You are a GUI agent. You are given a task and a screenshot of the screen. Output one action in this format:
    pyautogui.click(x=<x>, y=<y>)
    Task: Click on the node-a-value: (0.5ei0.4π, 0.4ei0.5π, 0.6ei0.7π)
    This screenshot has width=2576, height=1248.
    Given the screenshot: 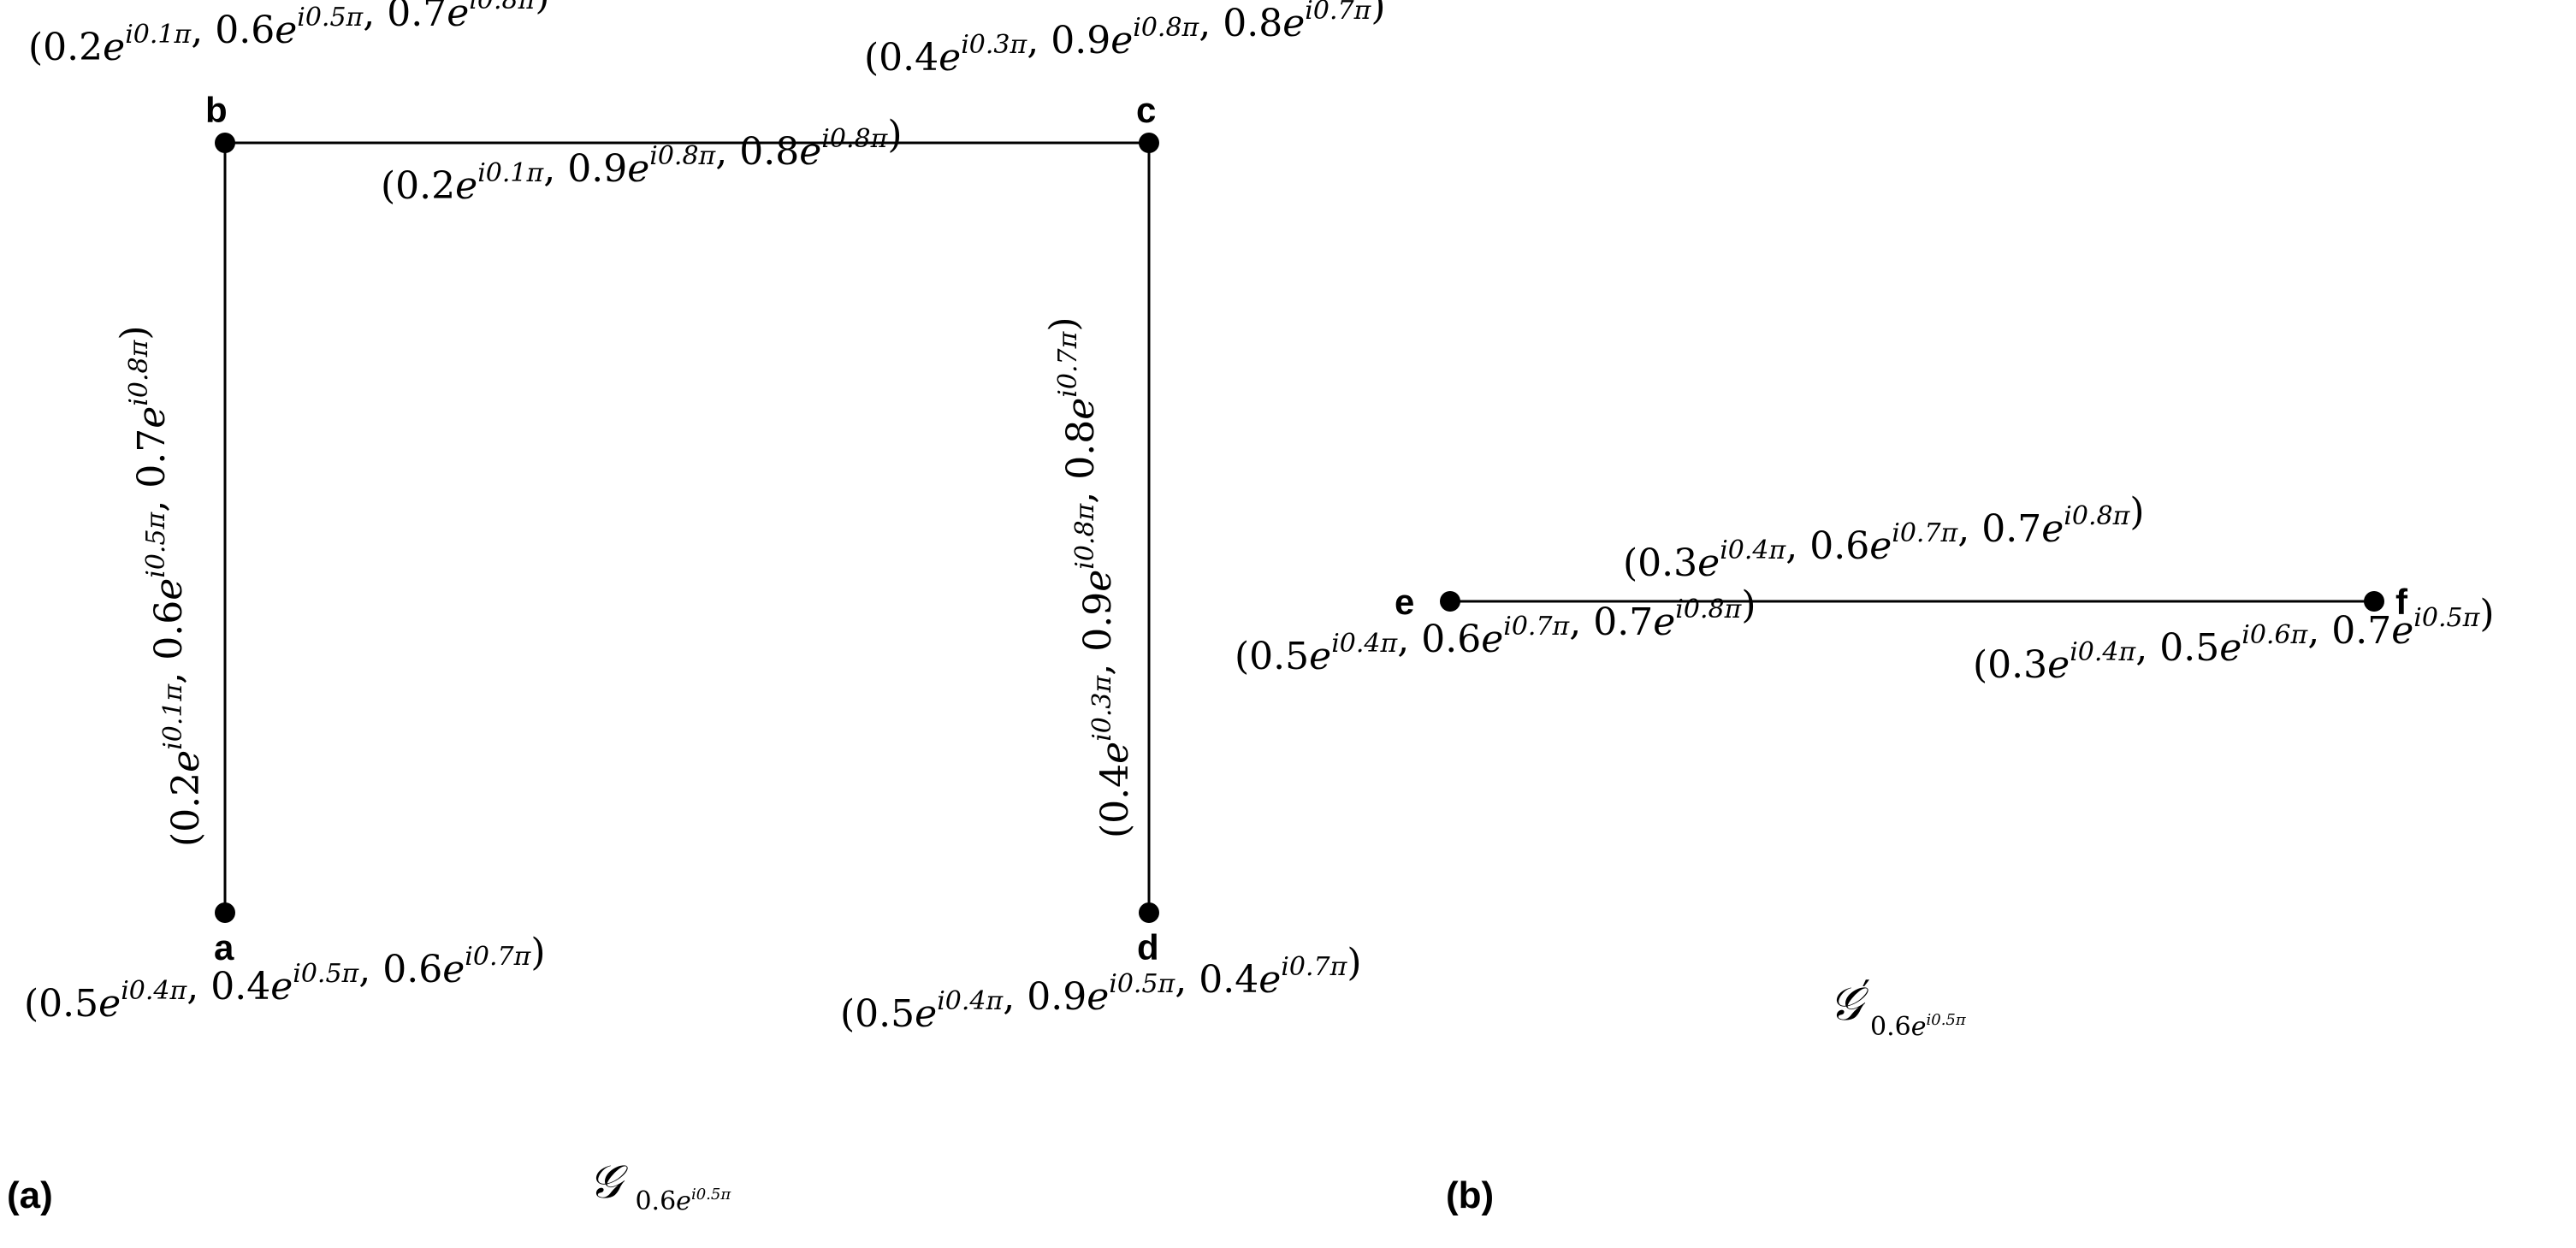 What is the action you would take?
    pyautogui.click(x=285, y=978)
    